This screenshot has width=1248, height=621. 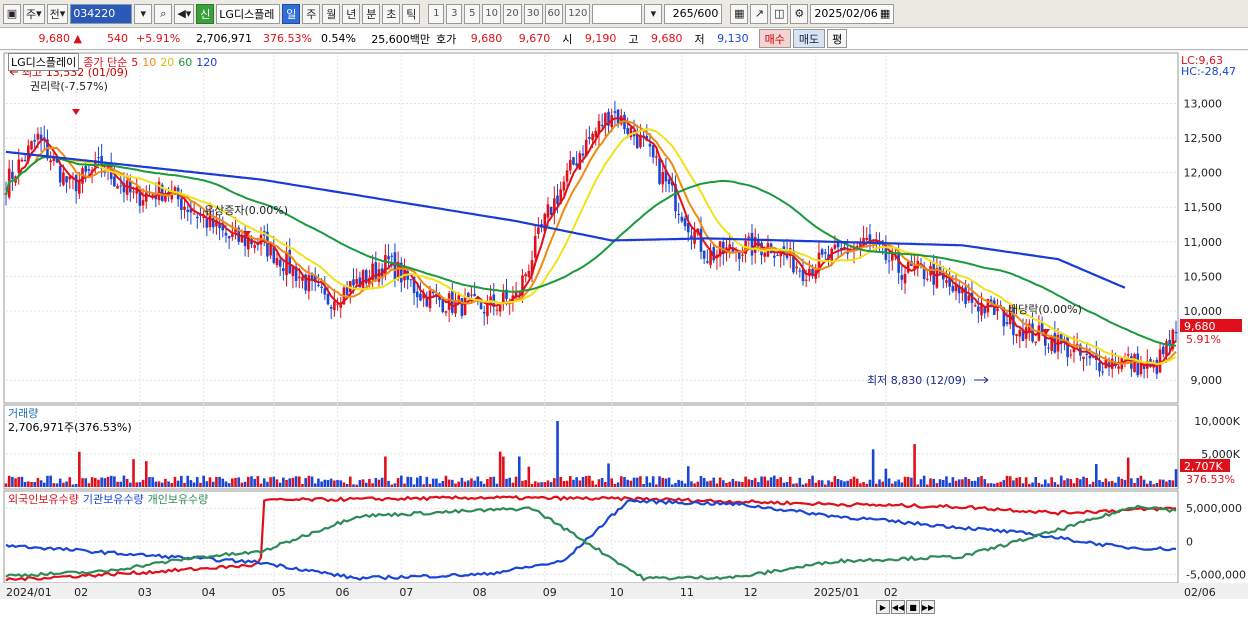 I want to click on interval-1: 1, so click(x=436, y=13).